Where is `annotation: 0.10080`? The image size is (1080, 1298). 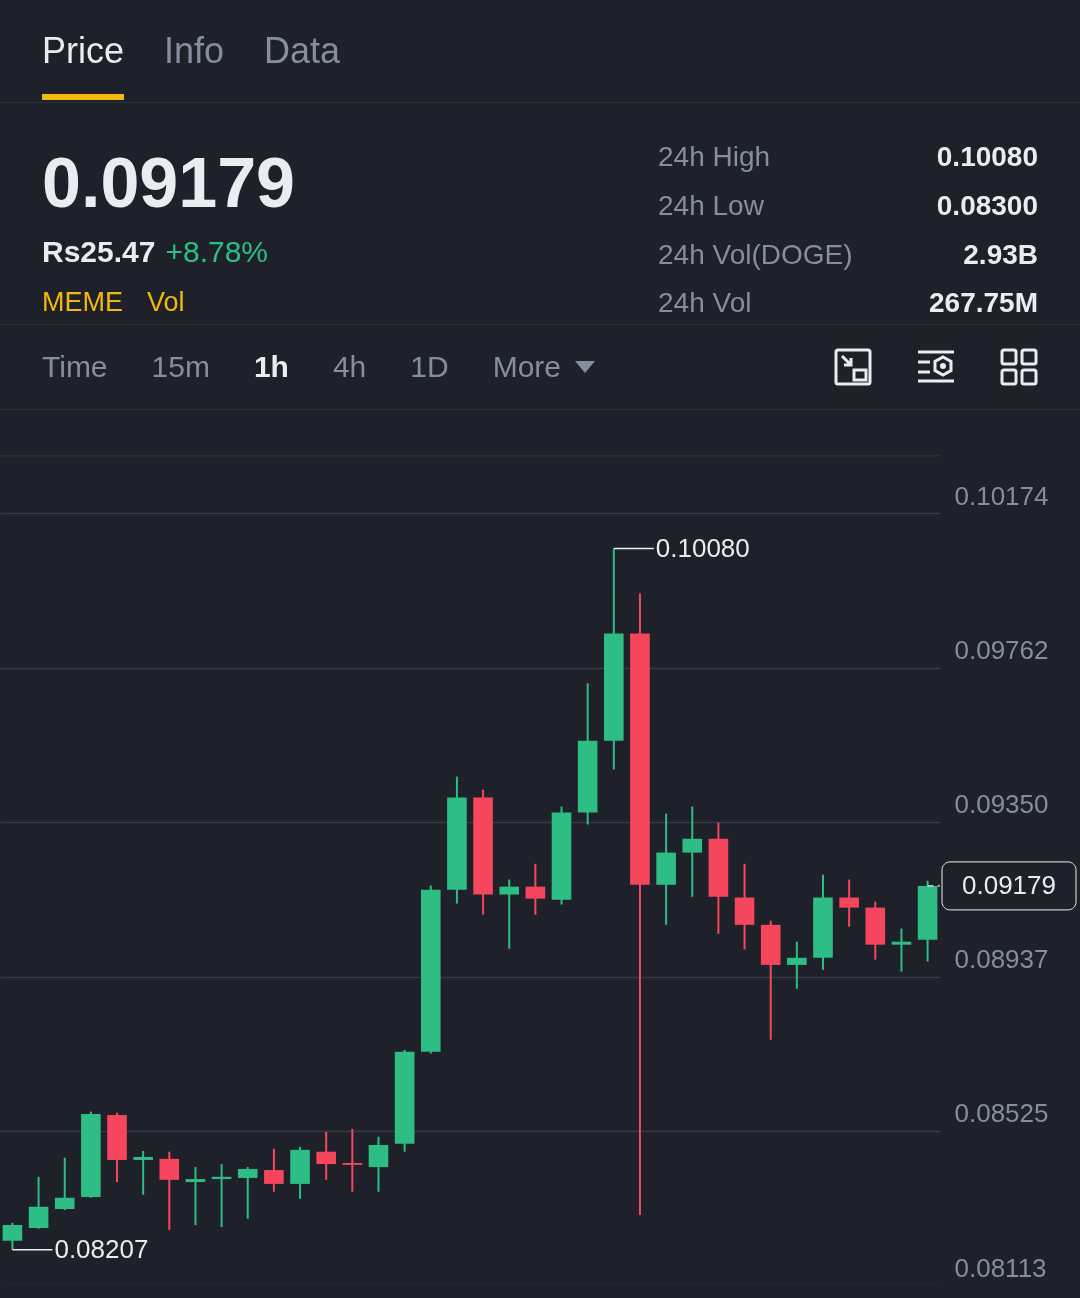 annotation: 0.10080 is located at coordinates (702, 547).